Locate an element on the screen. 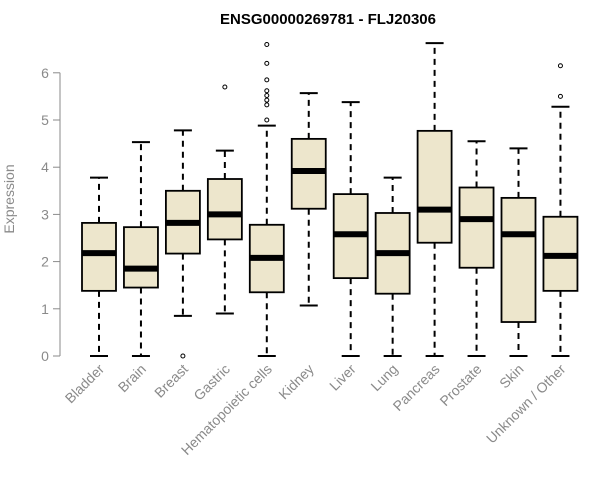  x-category-label: Pancreas is located at coordinates (416, 387).